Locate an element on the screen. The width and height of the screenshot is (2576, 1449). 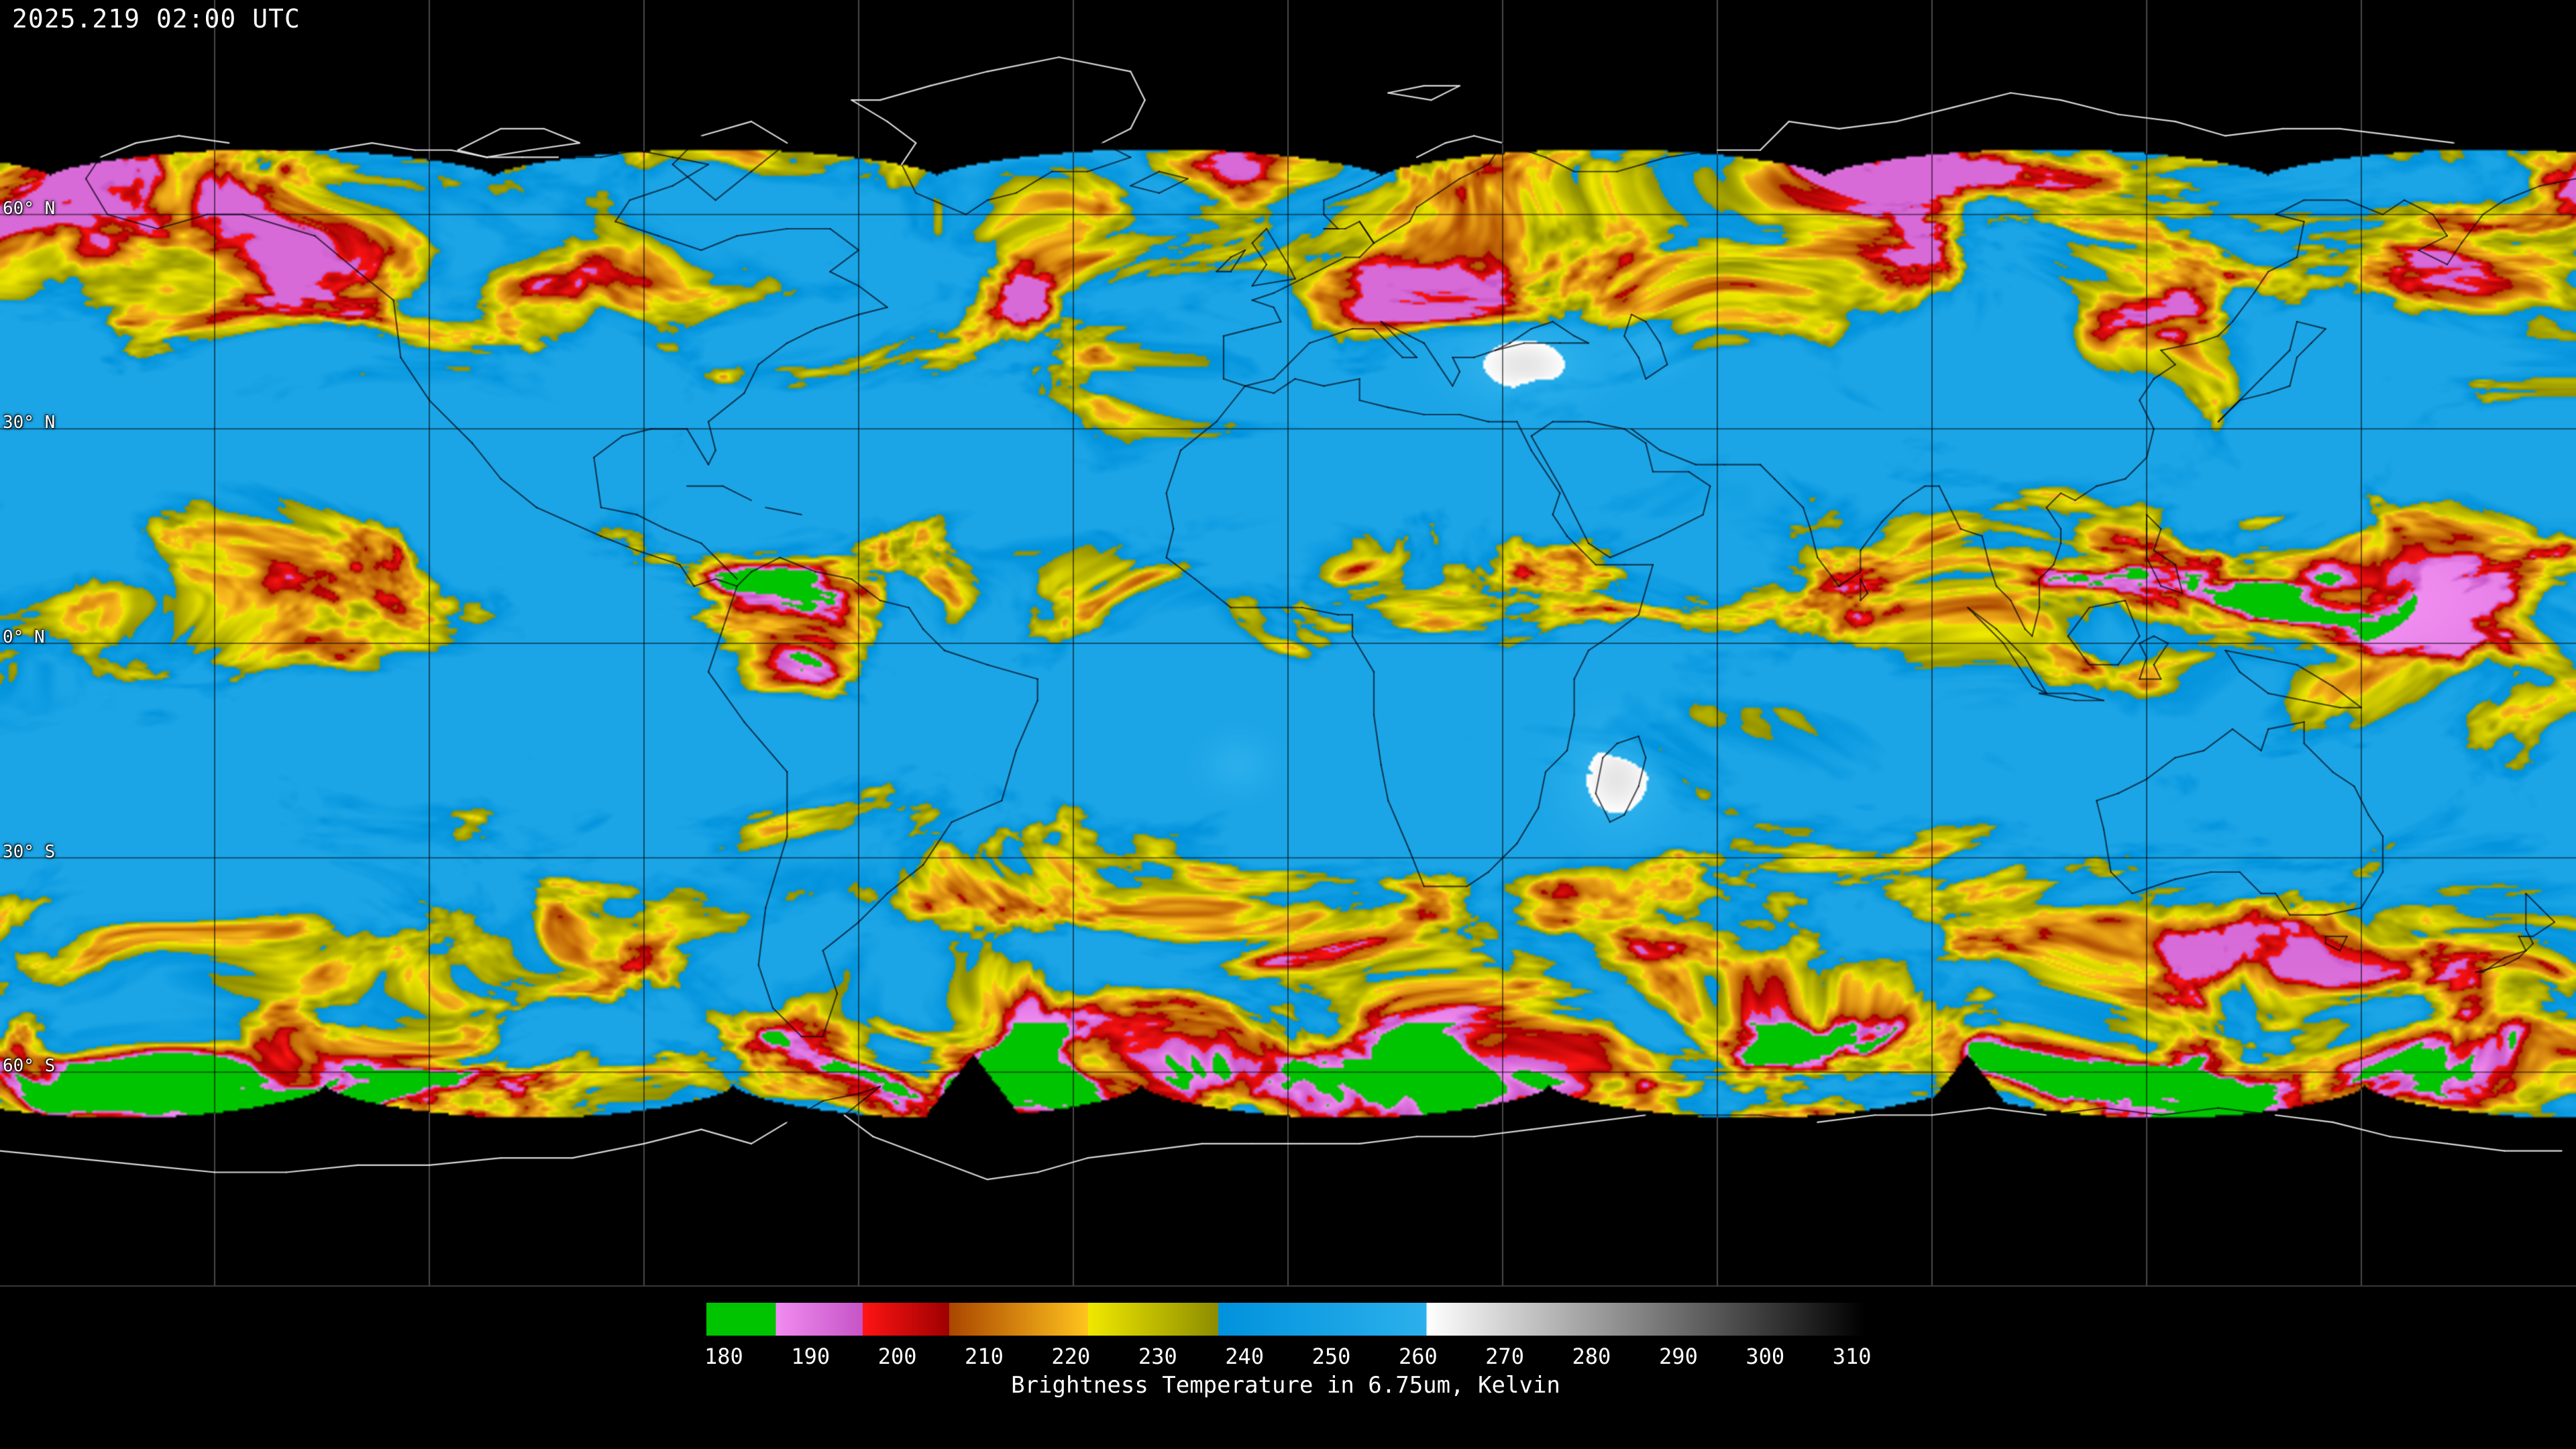
colorbar-tick: 300 is located at coordinates (1765, 1356).